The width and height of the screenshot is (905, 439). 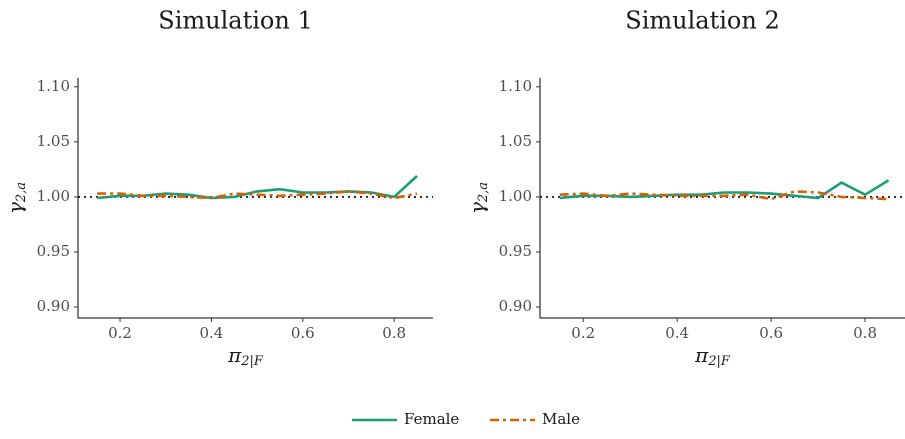 I want to click on chart-title: Simulation 1, so click(x=235, y=21).